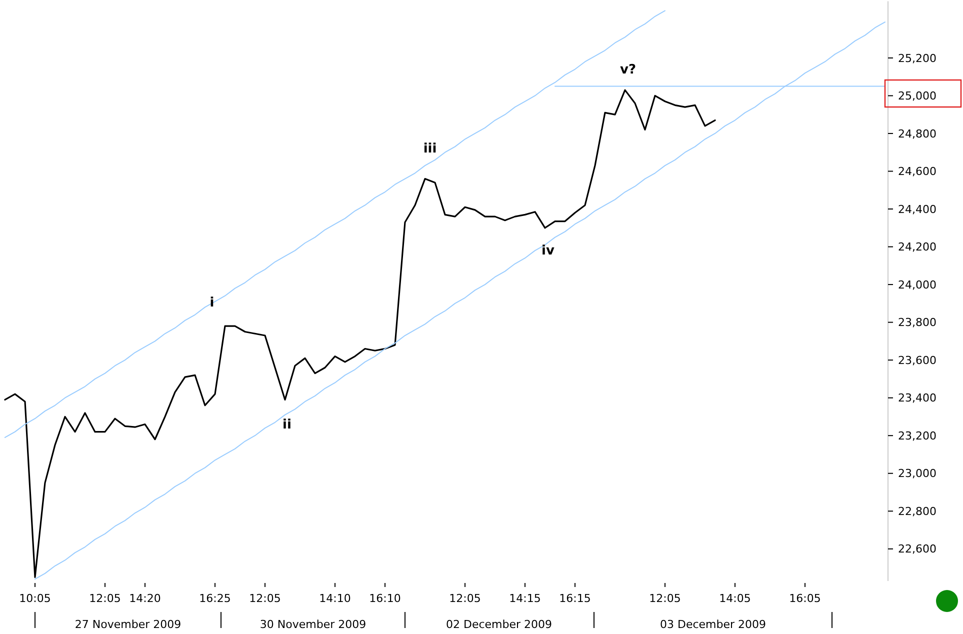 Image resolution: width=963 pixels, height=634 pixels. Describe the element at coordinates (917, 58) in the screenshot. I see `y-tick-label: 25,200` at that location.